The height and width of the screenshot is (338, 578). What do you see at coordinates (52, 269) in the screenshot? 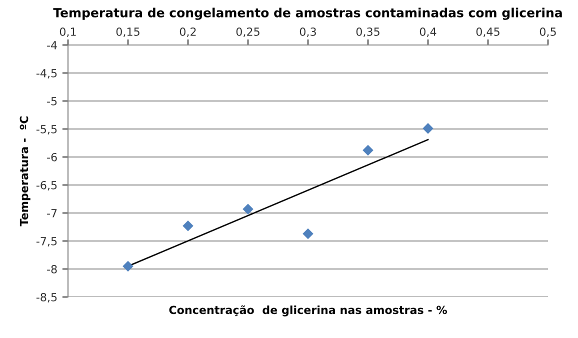
I see `y-tick-label: -8` at bounding box center [52, 269].